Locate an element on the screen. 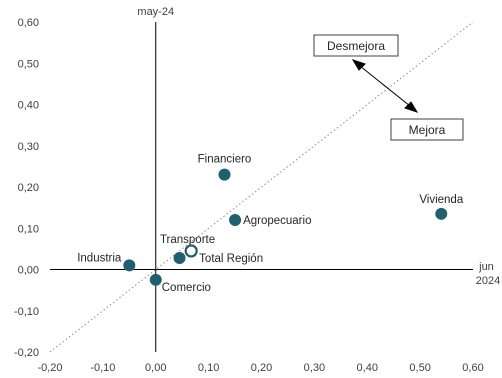 This screenshot has height=378, width=502. point-label-industria: Industria is located at coordinates (99, 258).